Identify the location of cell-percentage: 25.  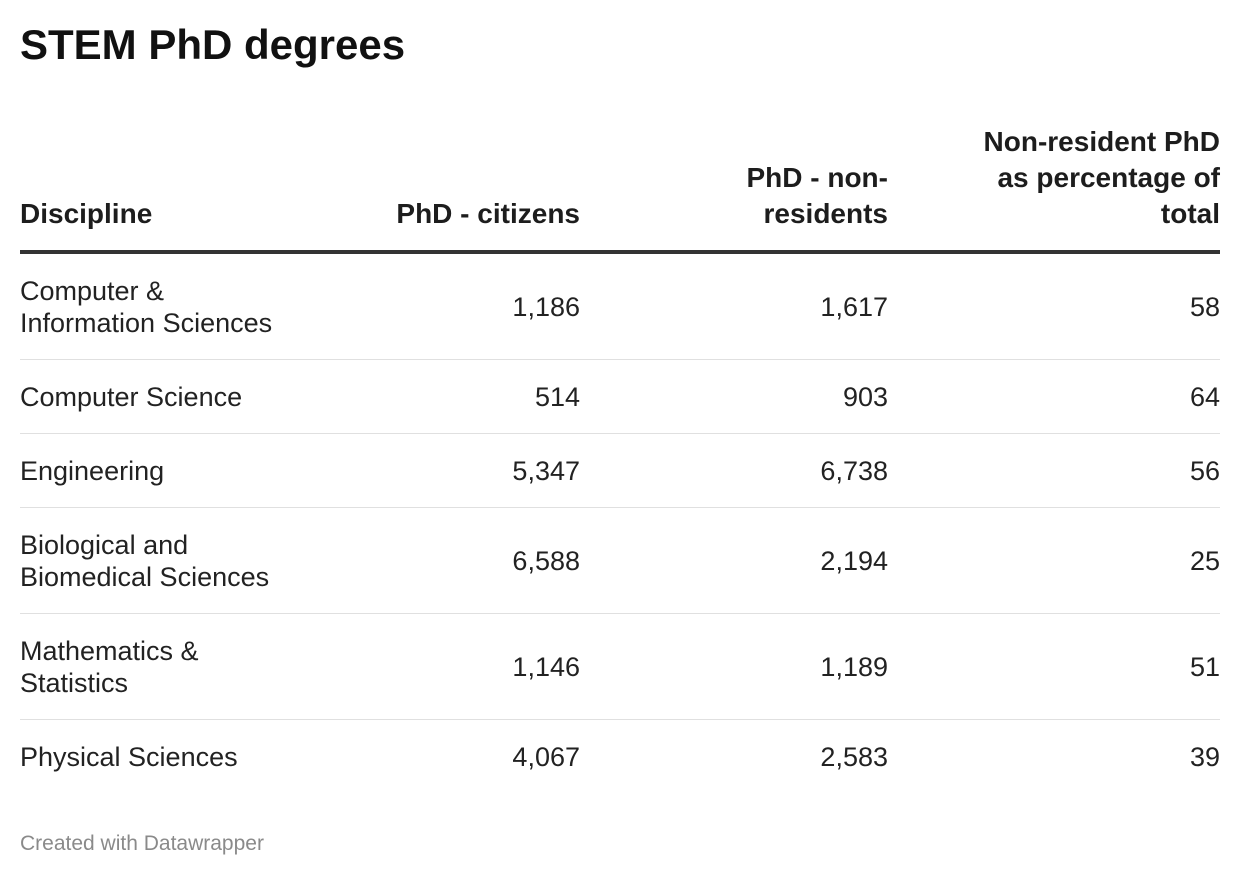
(1054, 560).